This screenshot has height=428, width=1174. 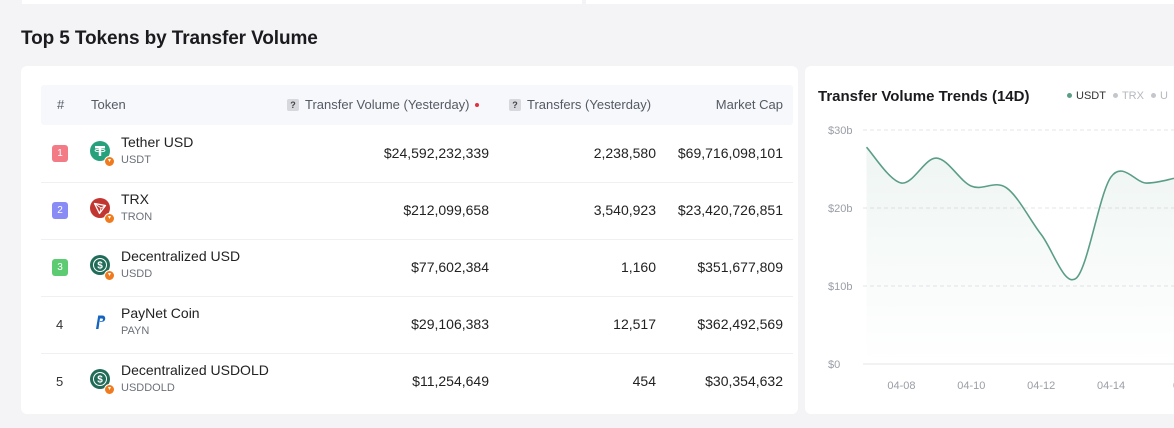 I want to click on y-tick-label: $0, so click(x=834, y=365).